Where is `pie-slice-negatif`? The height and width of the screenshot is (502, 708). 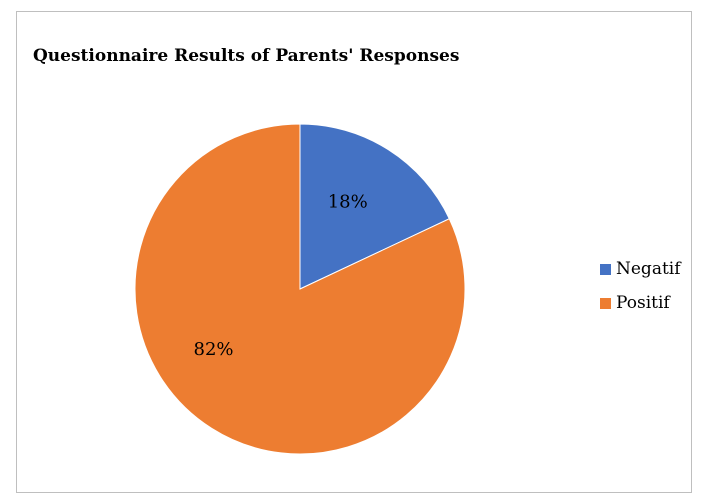
pie-slice-negatif is located at coordinates (374, 206).